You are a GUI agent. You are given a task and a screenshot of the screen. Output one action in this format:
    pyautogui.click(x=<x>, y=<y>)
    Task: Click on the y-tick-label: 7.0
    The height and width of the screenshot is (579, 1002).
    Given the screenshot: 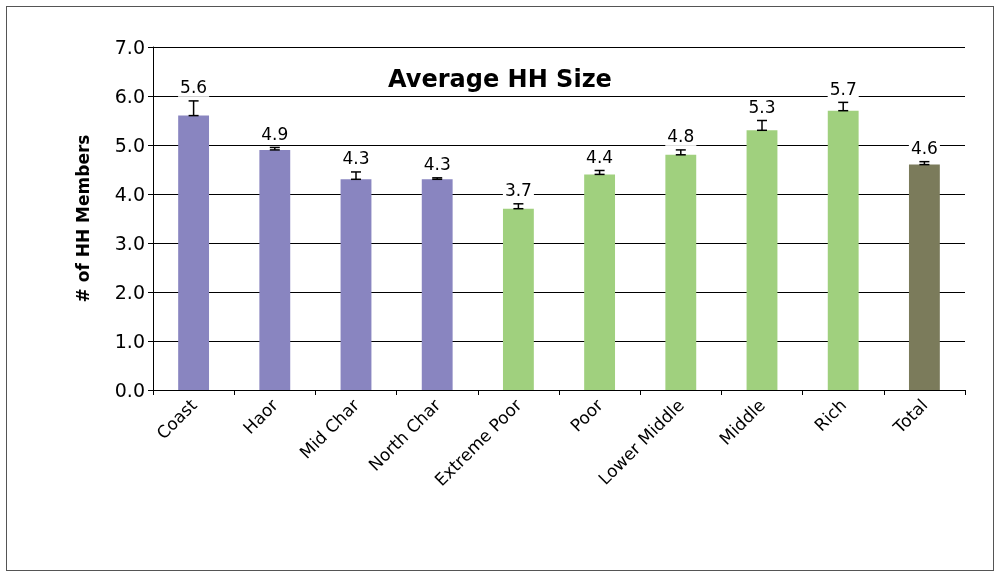 What is the action you would take?
    pyautogui.click(x=129, y=47)
    